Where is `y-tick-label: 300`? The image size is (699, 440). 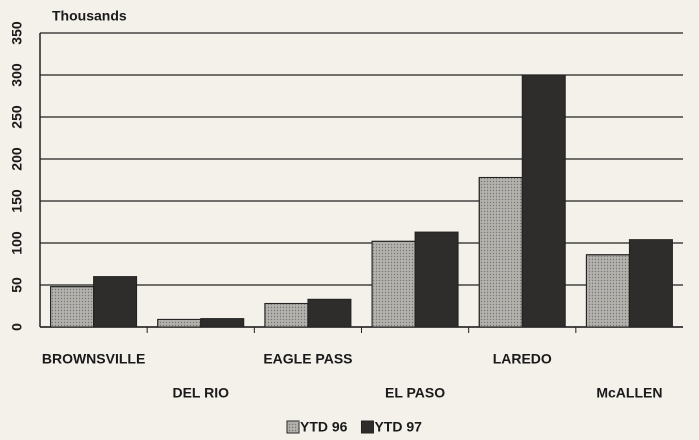 y-tick-label: 300 is located at coordinates (17, 75).